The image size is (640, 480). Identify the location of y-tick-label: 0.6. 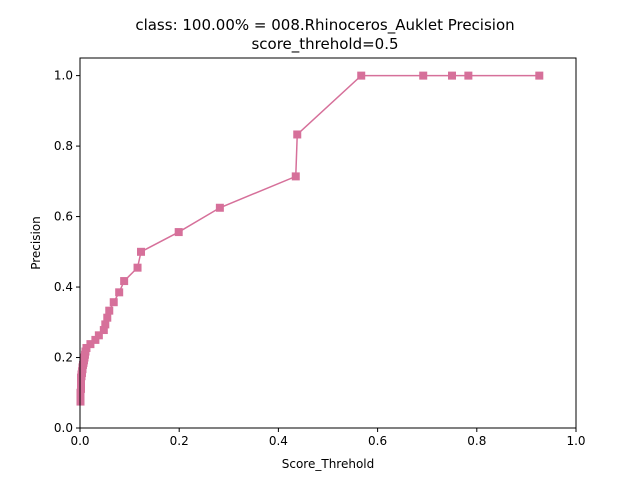
(63, 217).